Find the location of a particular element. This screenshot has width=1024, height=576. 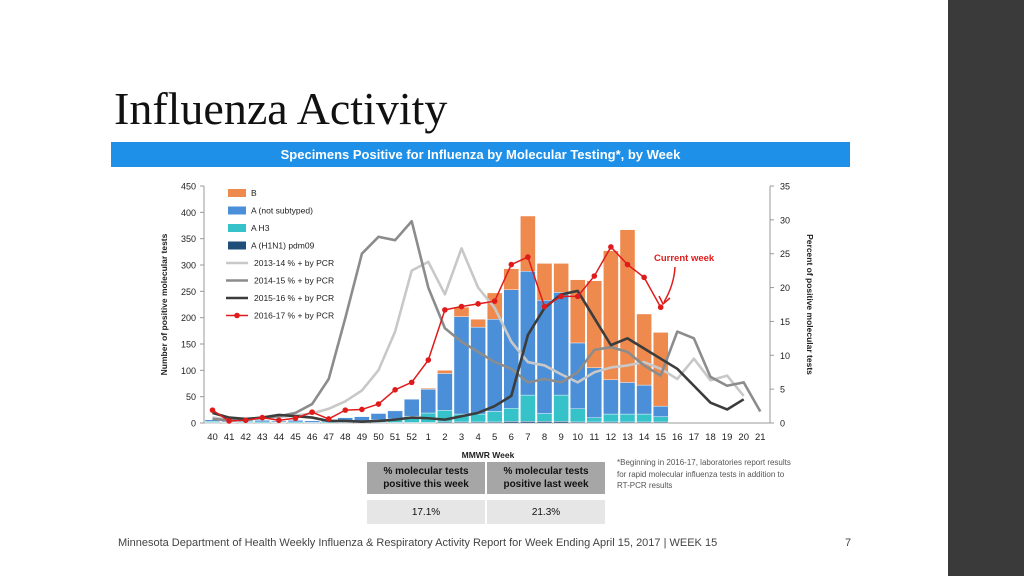

x-tick-label: 19 is located at coordinates (727, 437).